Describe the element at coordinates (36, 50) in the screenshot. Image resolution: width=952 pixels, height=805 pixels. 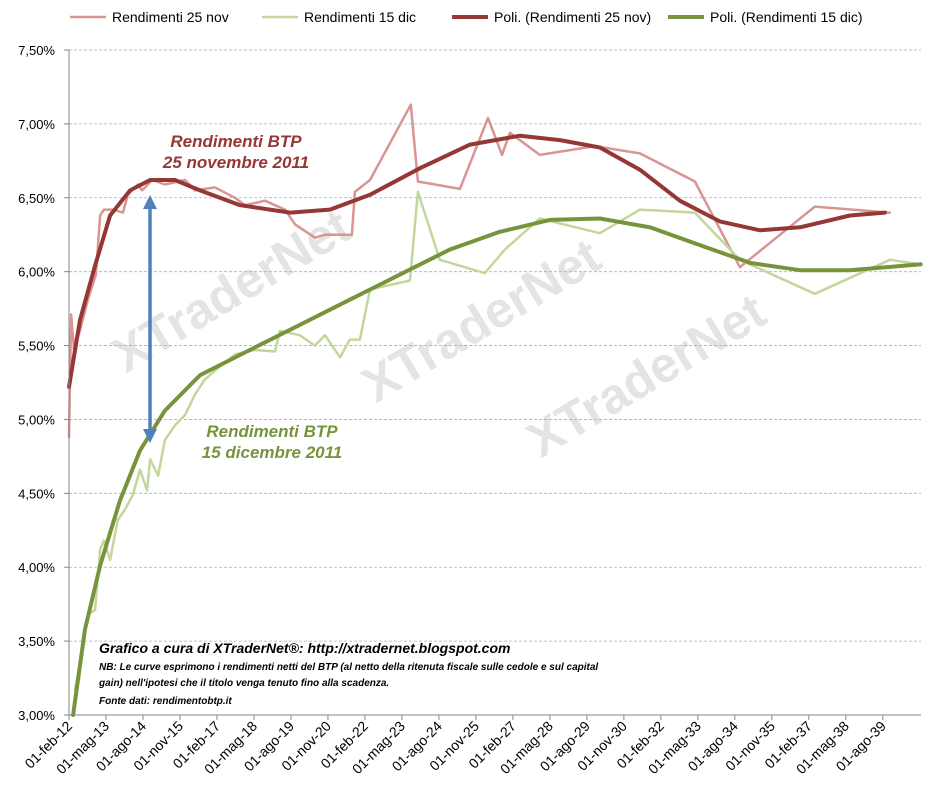
I see `y-tick-label: 7,50%` at that location.